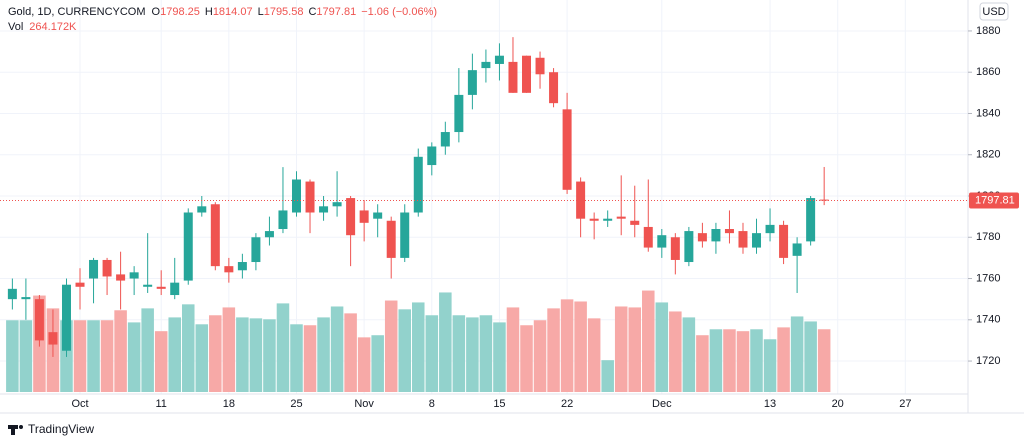 The width and height of the screenshot is (1024, 444). I want to click on high-value: 1814.07, so click(233, 12).